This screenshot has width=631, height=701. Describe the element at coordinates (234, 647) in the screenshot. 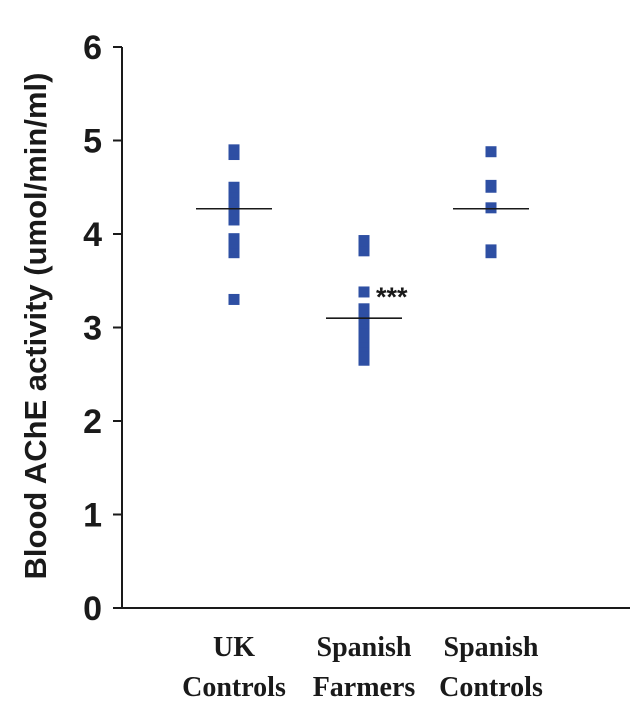

I see `x-tick-label: UK` at that location.